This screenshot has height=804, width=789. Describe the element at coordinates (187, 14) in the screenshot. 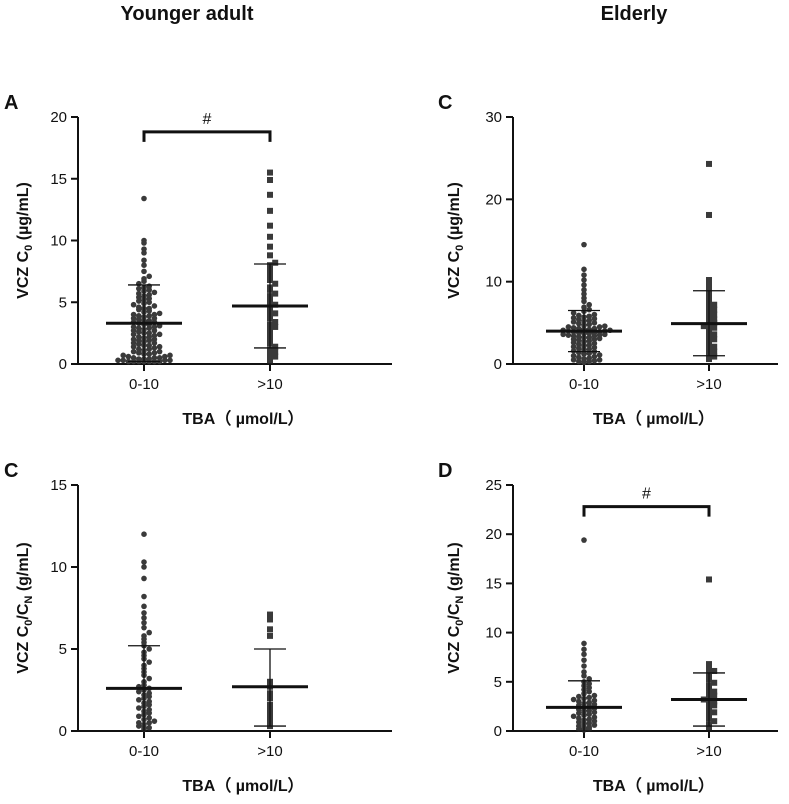

I see `column-title-younger: Younger adult` at that location.